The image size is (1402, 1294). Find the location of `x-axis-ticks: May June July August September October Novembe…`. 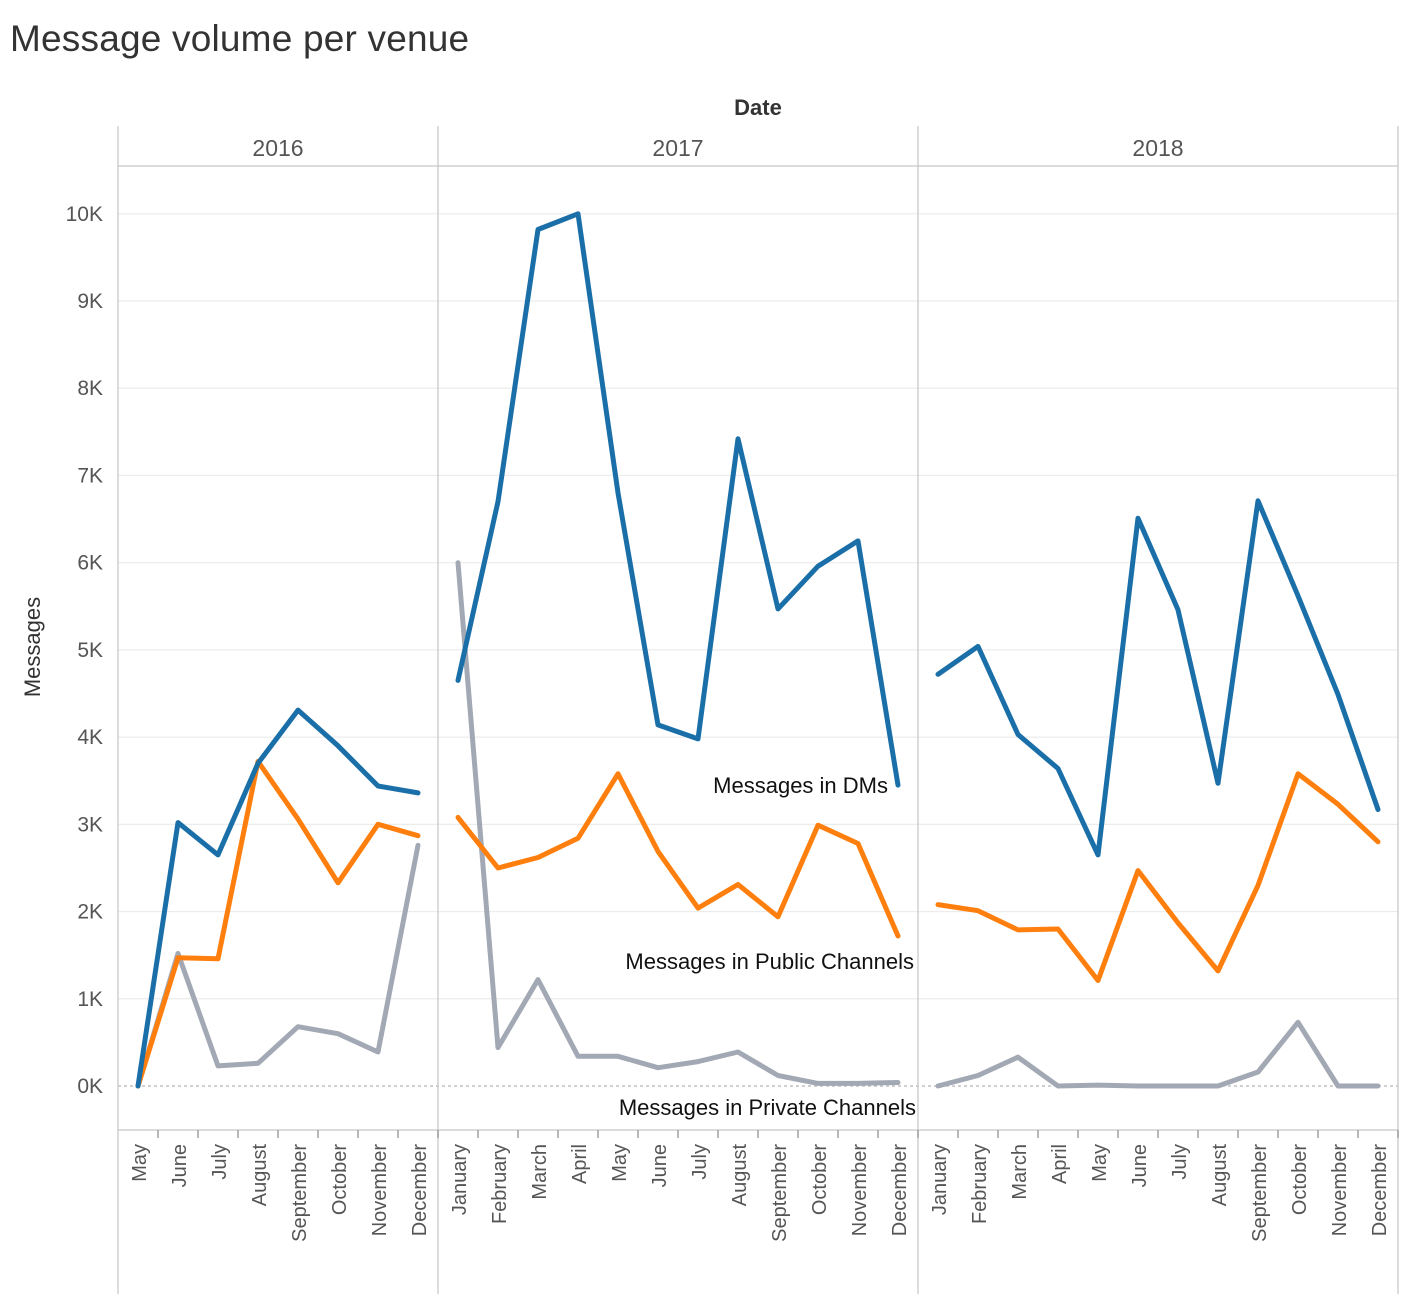

x-axis-ticks: May June July August September October Novembe… is located at coordinates (764, 1186).